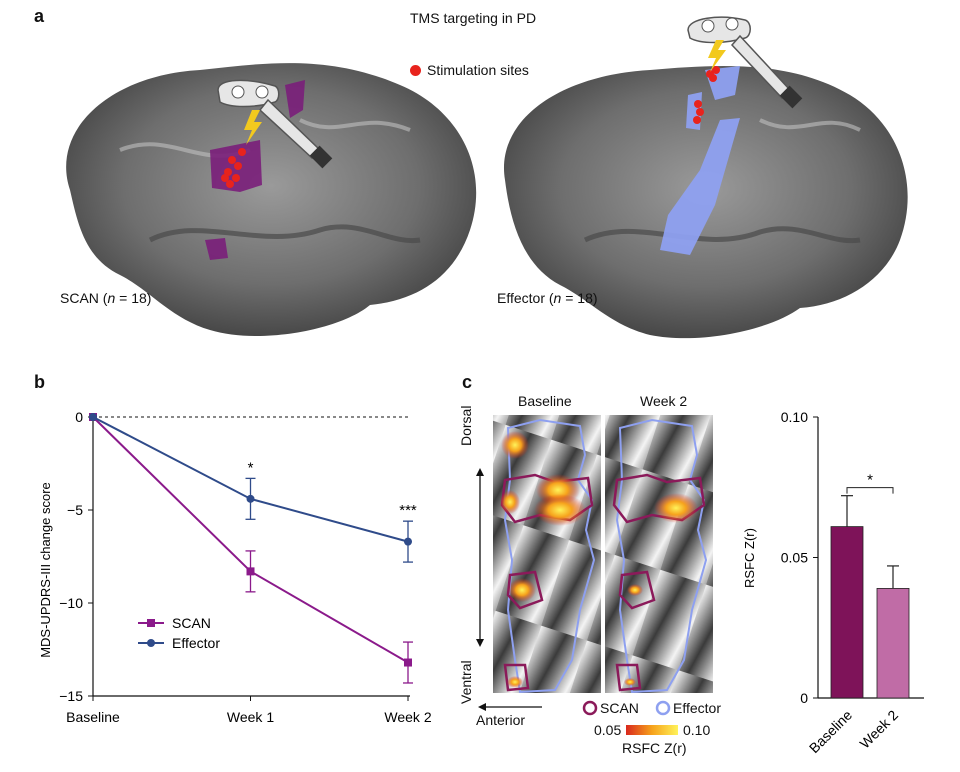 The width and height of the screenshot is (960, 772). What do you see at coordinates (482, 707) in the screenshot?
I see `arrow-left-icon` at bounding box center [482, 707].